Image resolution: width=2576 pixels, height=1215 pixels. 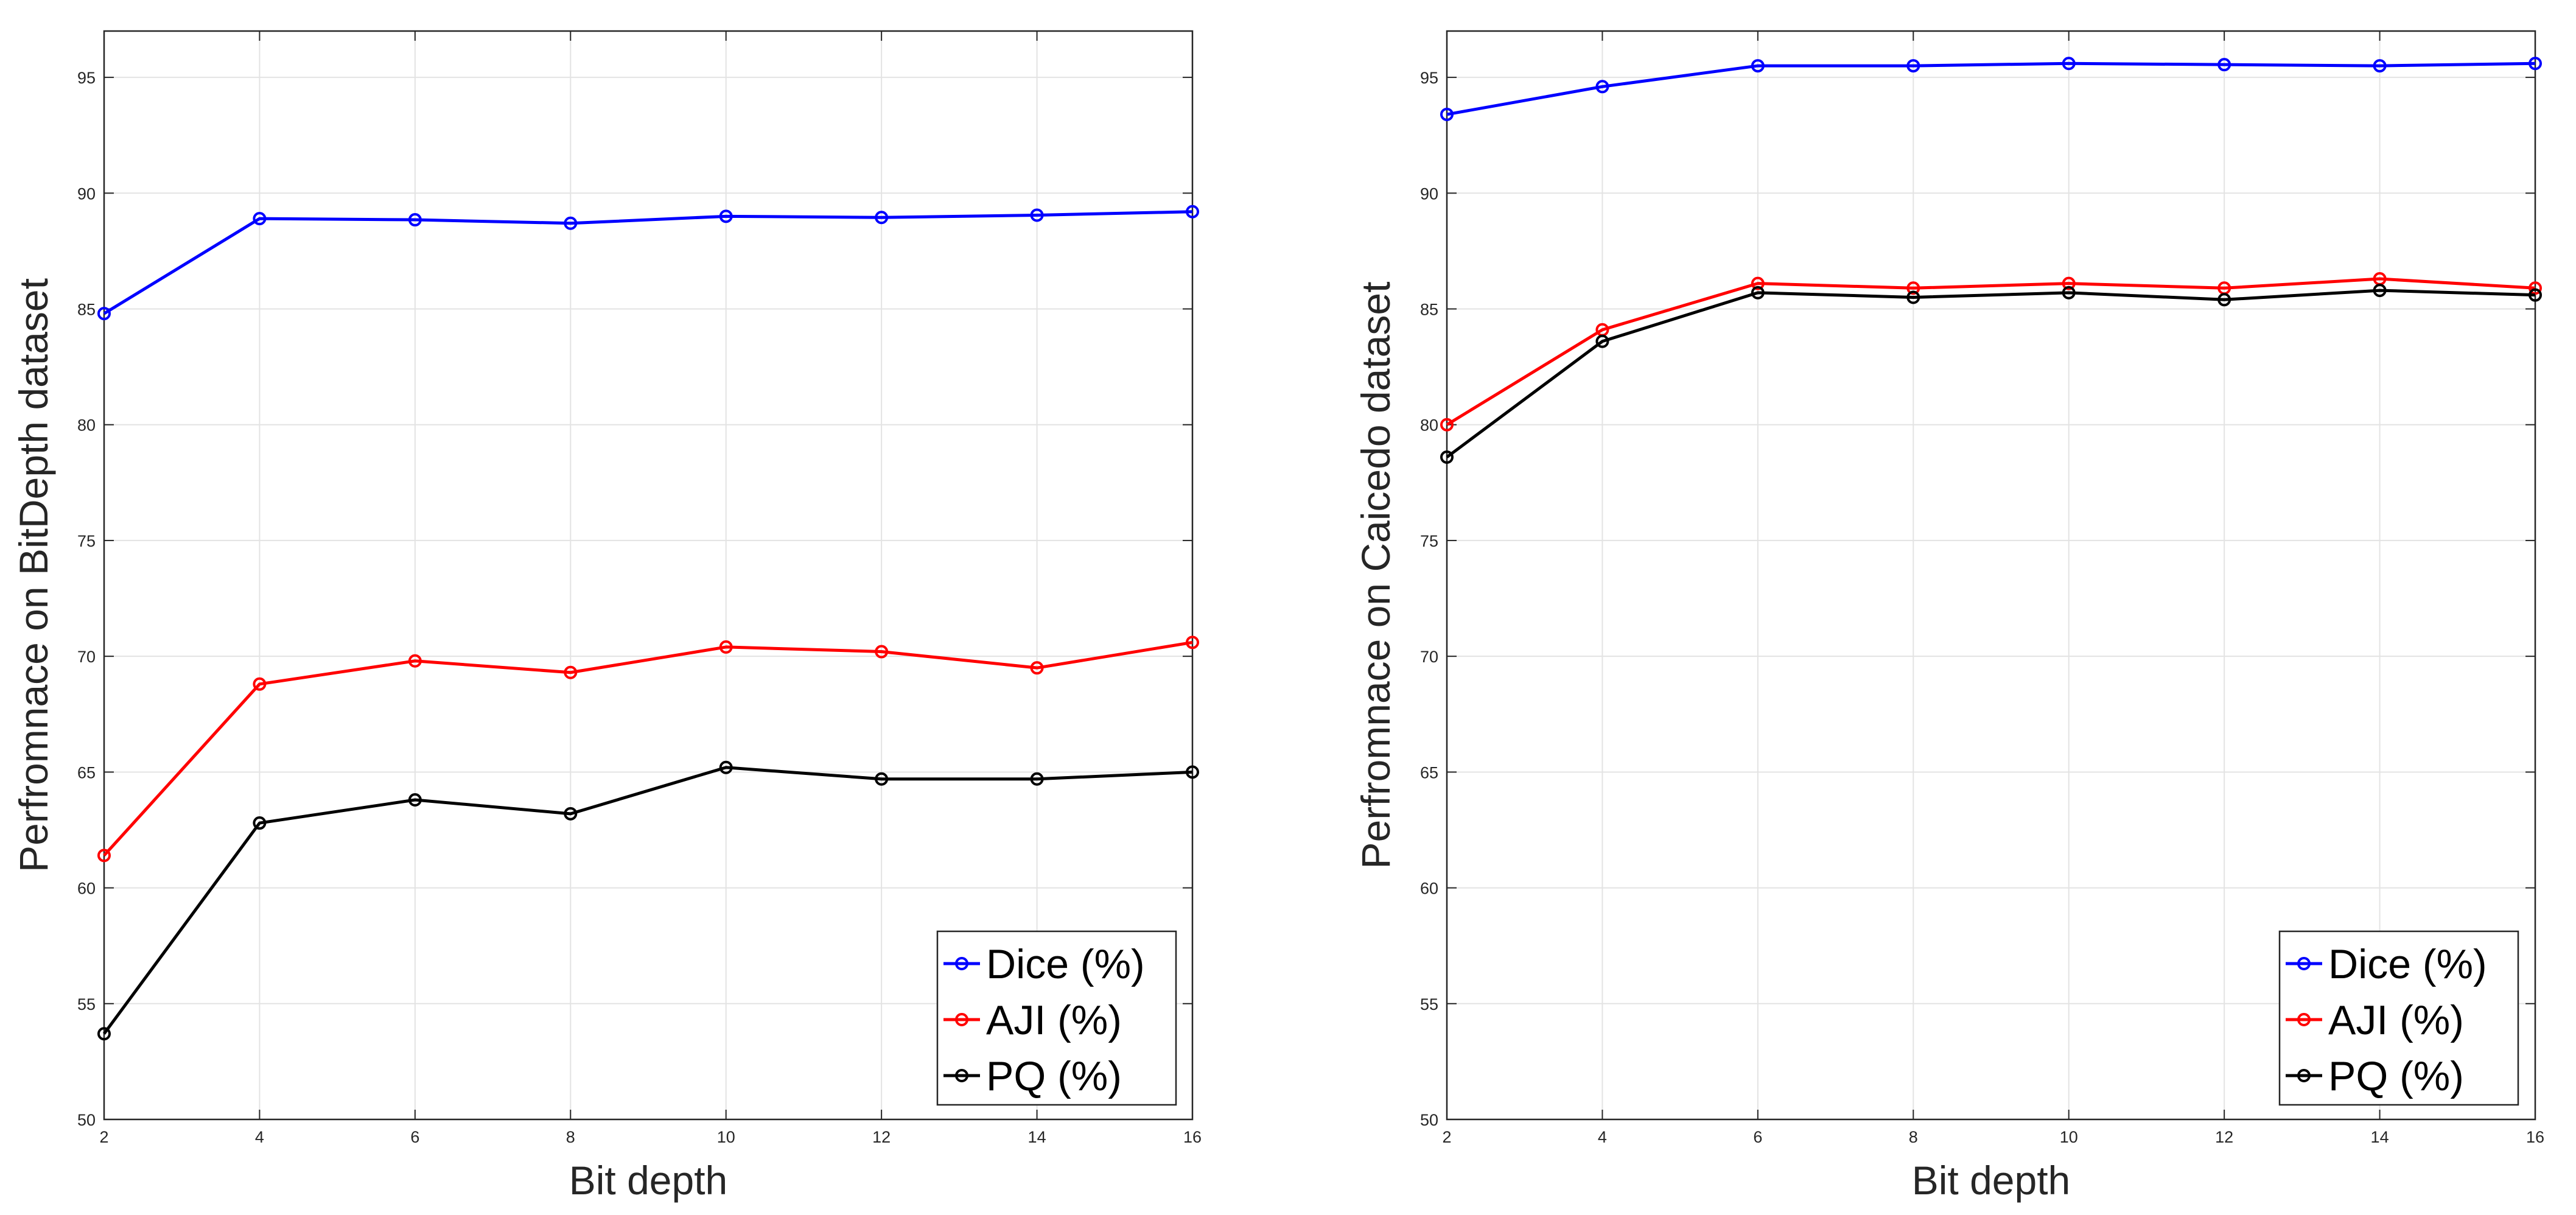 I want to click on y-axis-label: Perfromnace on BitDepth dataset, so click(x=33, y=575).